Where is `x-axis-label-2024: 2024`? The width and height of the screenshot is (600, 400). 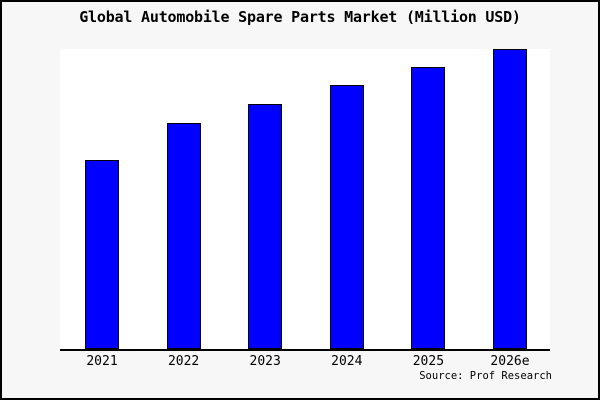 x-axis-label-2024: 2024 is located at coordinates (347, 361).